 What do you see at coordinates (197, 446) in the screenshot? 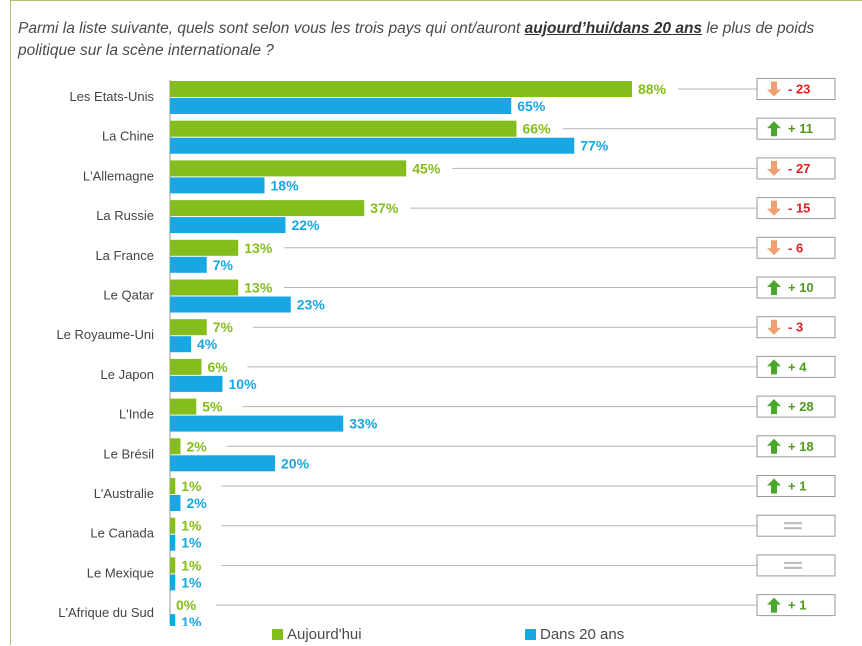
I see `data-label-today: 2%` at bounding box center [197, 446].